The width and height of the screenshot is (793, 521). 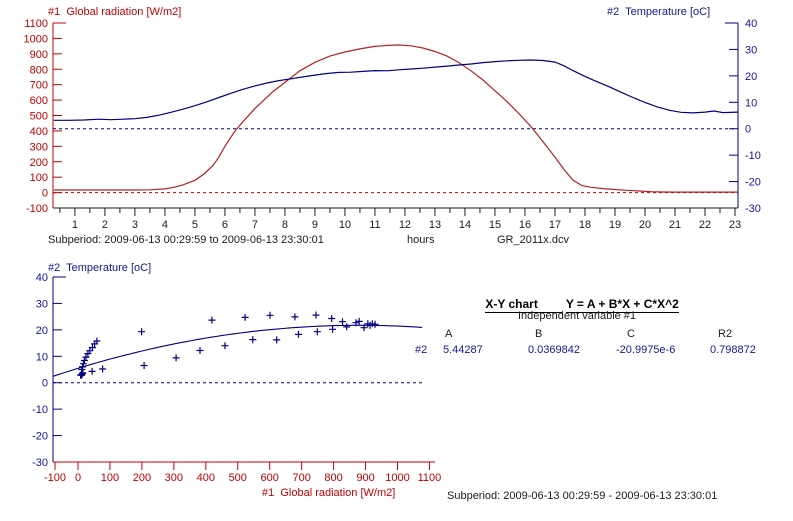 I want to click on scatter-x-tick-label: 400, so click(x=206, y=478).